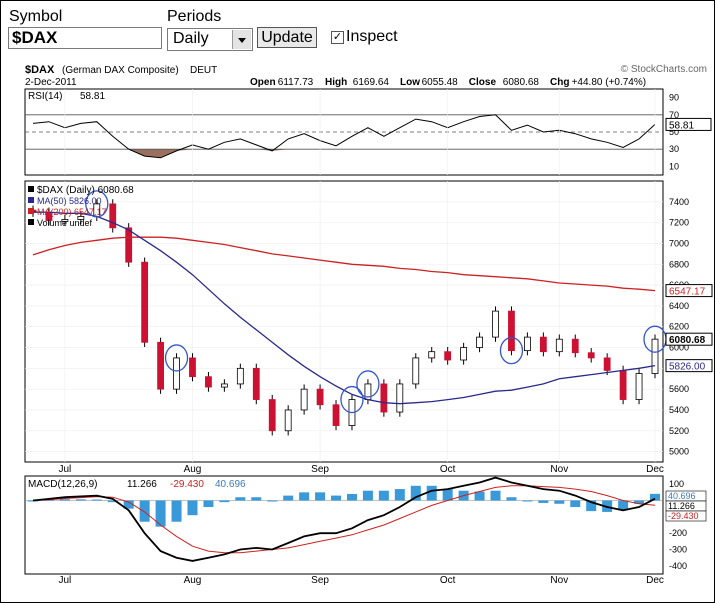 The height and width of the screenshot is (603, 715). What do you see at coordinates (194, 16) in the screenshot?
I see `periods-label: Periods` at bounding box center [194, 16].